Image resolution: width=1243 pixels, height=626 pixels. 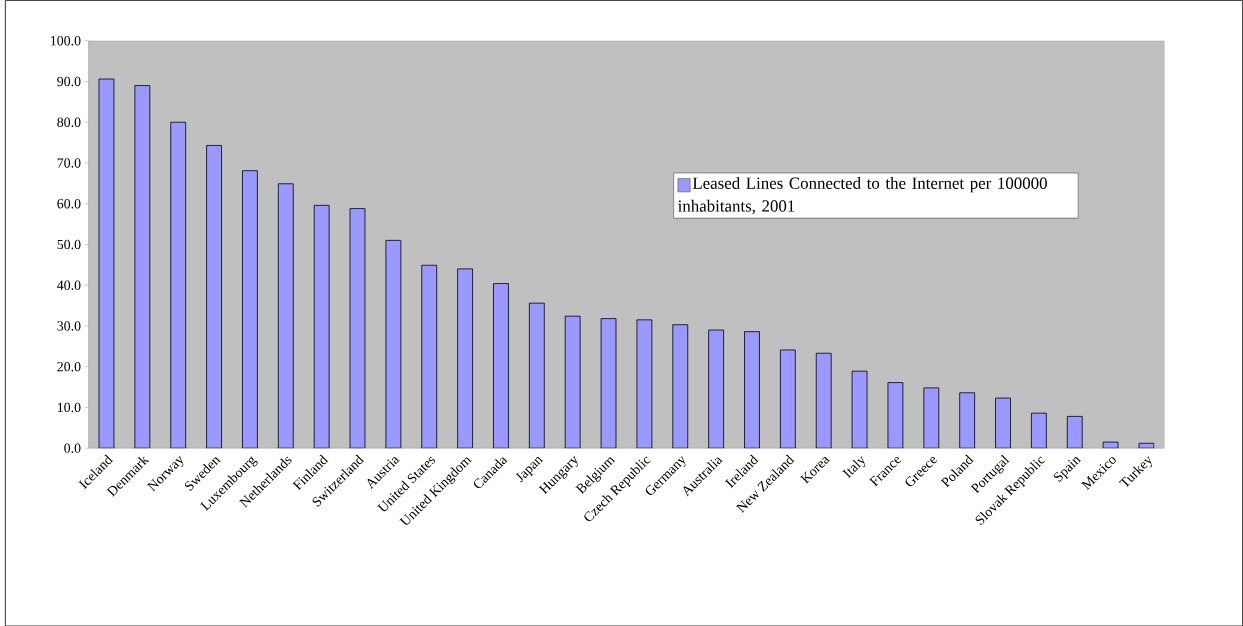 What do you see at coordinates (69, 244) in the screenshot?
I see `y-tick-label: 50.0` at bounding box center [69, 244].